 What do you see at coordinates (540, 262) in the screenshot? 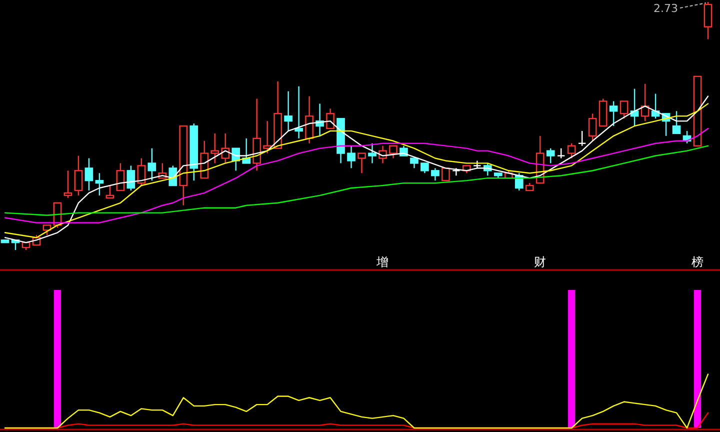
I see `x-tick-label: 财` at bounding box center [540, 262].